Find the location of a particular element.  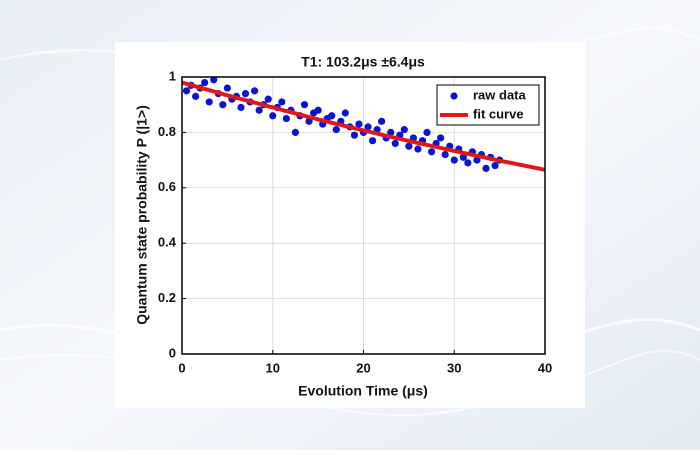

x-tick-label: 30 is located at coordinates (454, 367).